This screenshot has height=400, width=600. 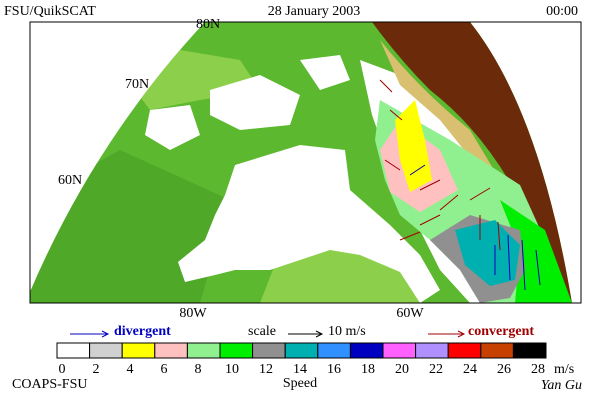 I want to click on date: 28 January 2003, so click(x=314, y=11).